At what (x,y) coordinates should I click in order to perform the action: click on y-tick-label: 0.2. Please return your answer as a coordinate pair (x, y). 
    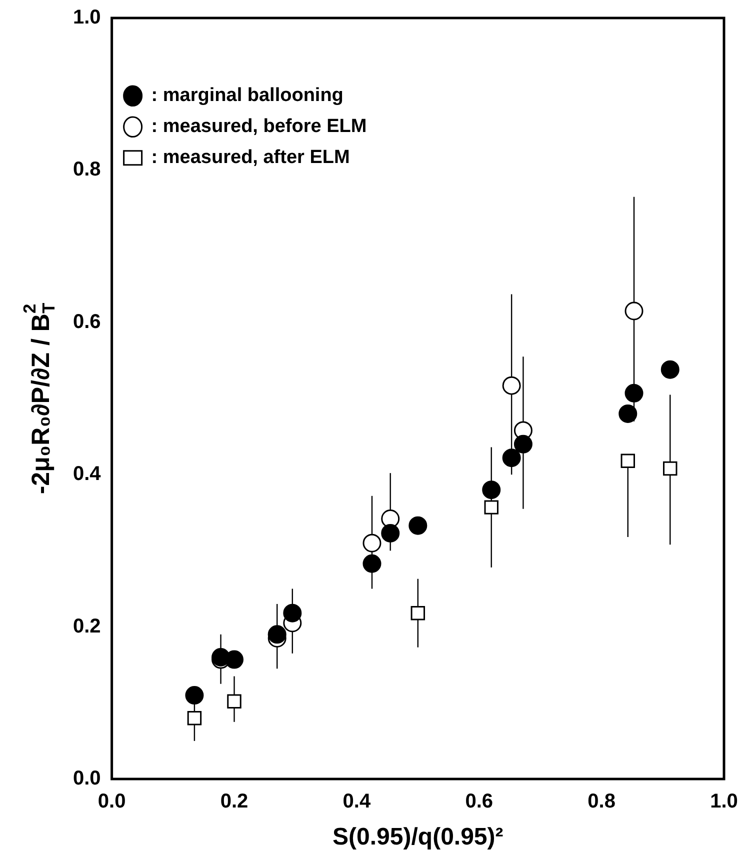
    Looking at the image, I should click on (86, 626).